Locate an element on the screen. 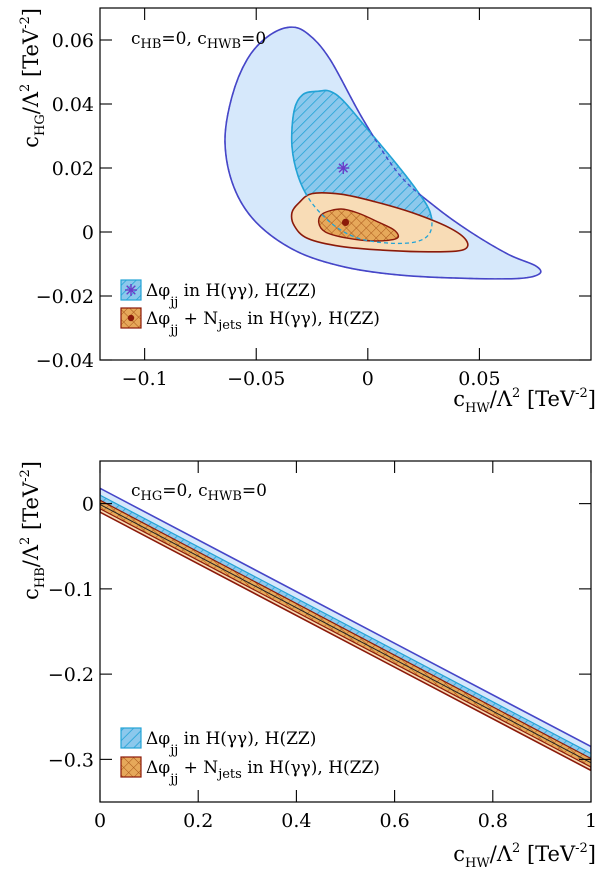 This screenshot has height=871, width=597. bottom-legend-label-combined: Δφjj + Njets in H(γγ), H(ZZ) is located at coordinates (263, 772).